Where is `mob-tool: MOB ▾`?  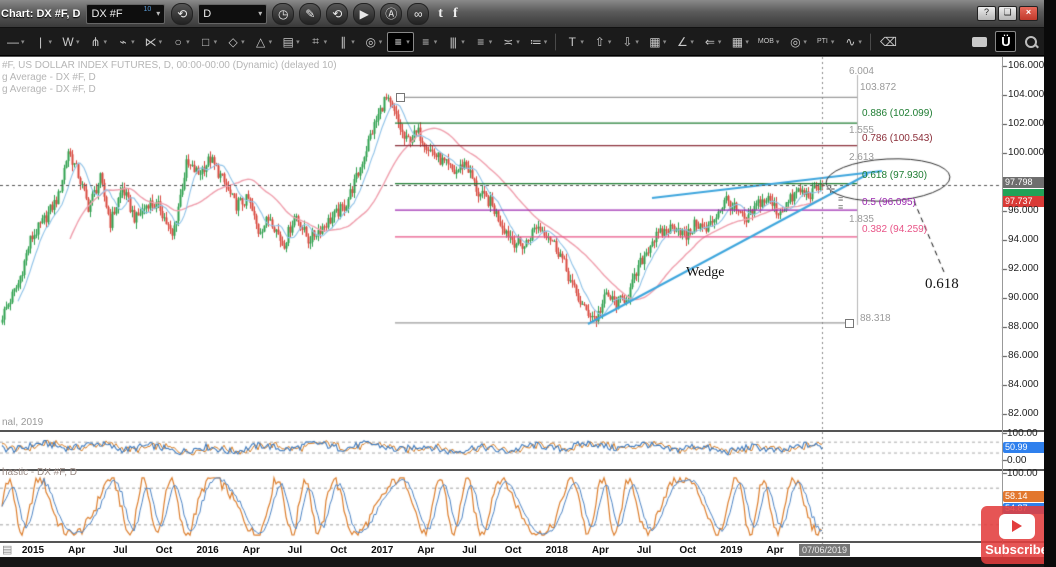 mob-tool: MOB ▾ is located at coordinates (768, 42).